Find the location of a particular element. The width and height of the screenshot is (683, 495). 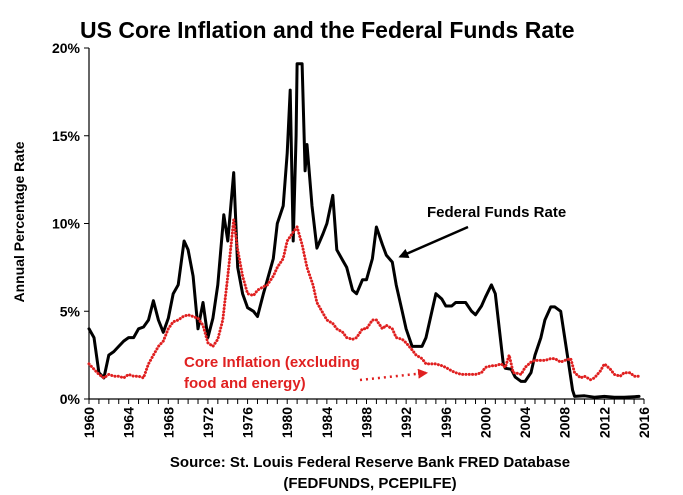

x-tick-label: 1980 is located at coordinates (287, 422).